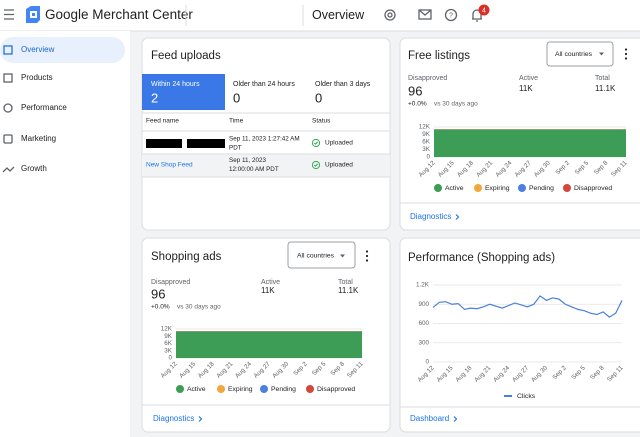 Image resolution: width=640 pixels, height=437 pixels. Describe the element at coordinates (434, 418) in the screenshot. I see `dashboard-link: Dashboard` at that location.